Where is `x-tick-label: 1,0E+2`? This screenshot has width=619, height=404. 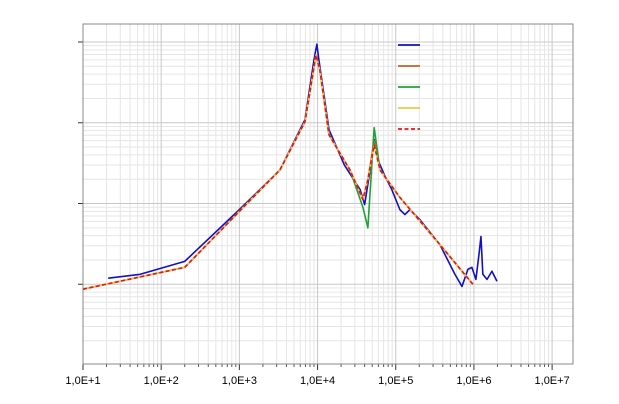
x-tick-label: 1,0E+2 is located at coordinates (161, 381).